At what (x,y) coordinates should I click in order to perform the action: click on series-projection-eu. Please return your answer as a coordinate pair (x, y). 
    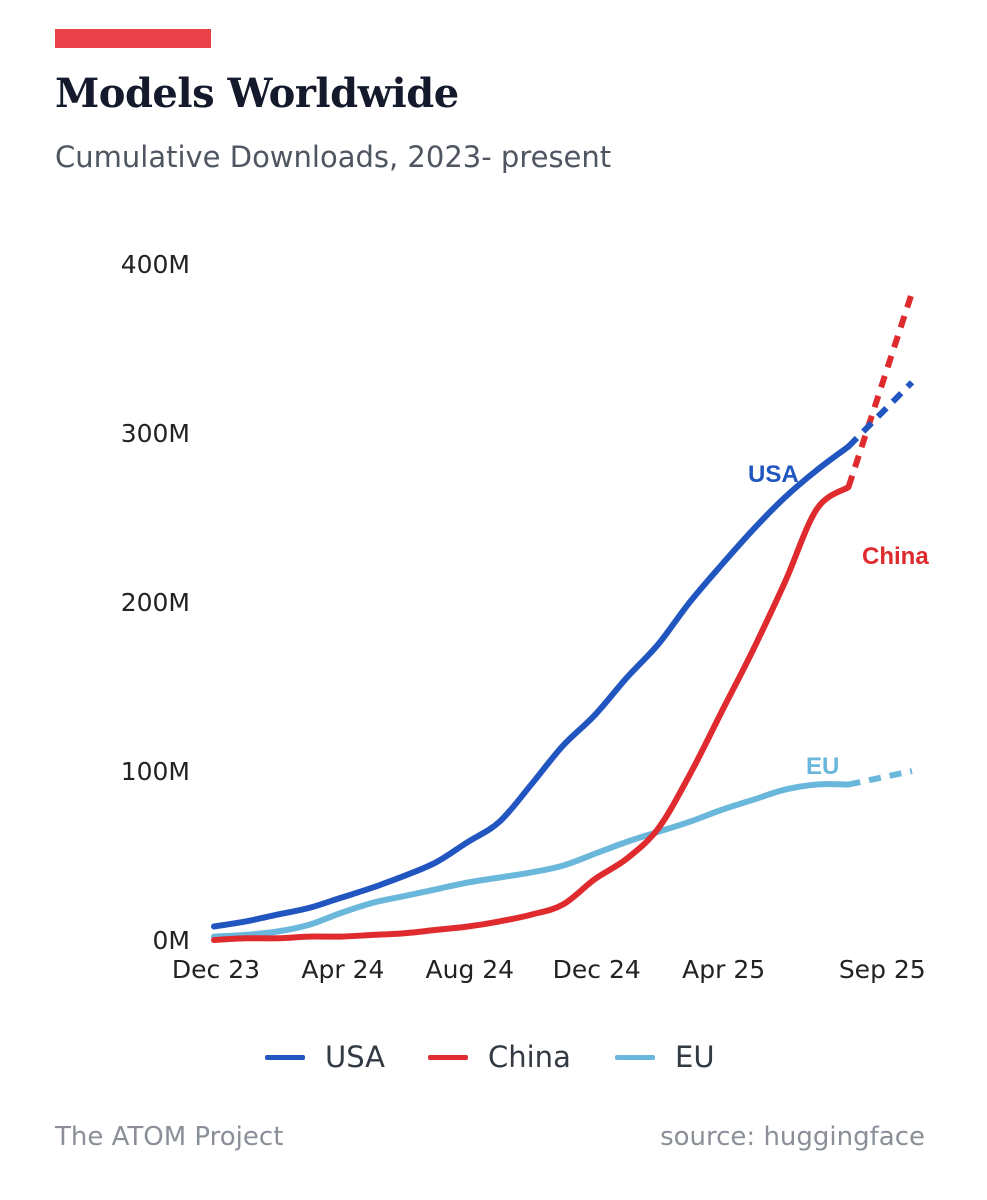
    Looking at the image, I should click on (880, 778).